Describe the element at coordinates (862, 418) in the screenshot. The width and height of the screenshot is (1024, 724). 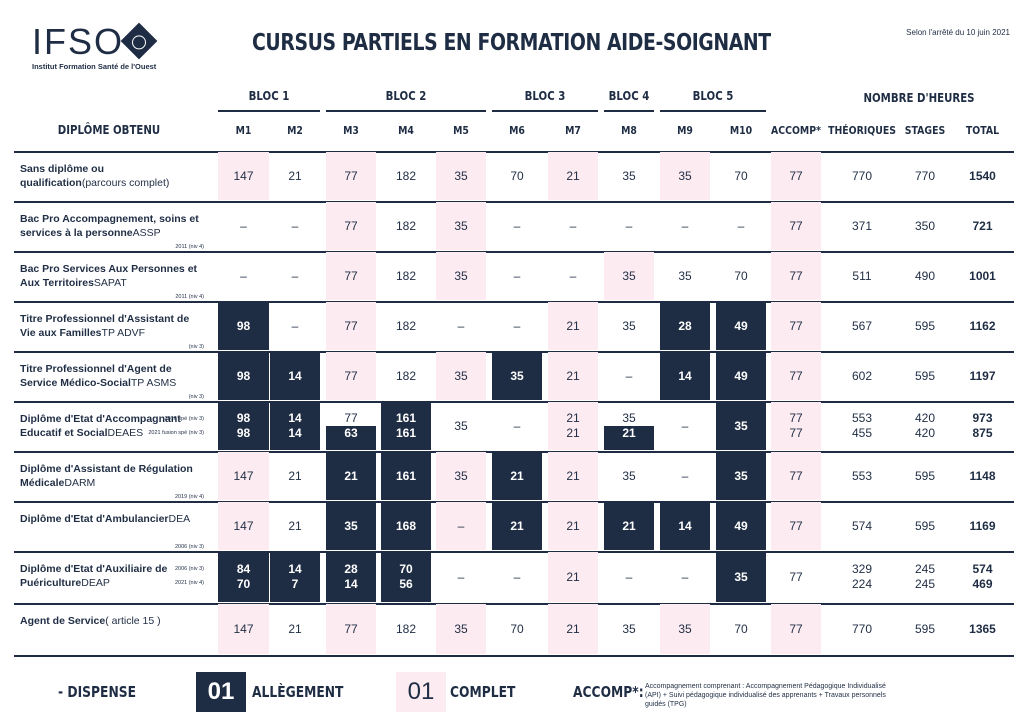
I see `hours-value: 553` at that location.